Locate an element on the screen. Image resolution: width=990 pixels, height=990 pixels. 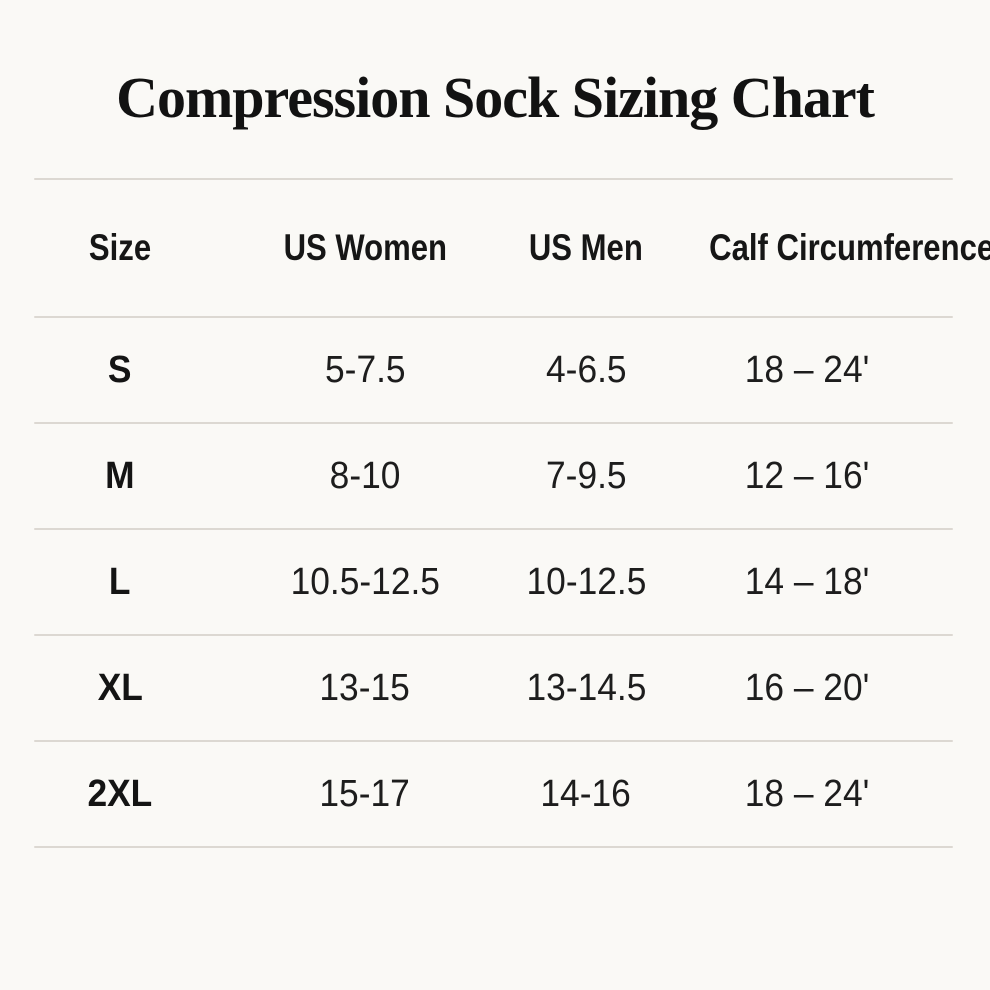
table-row-s: S 5-7.5 4-6.5 18 – 24' is located at coordinates (466, 370).